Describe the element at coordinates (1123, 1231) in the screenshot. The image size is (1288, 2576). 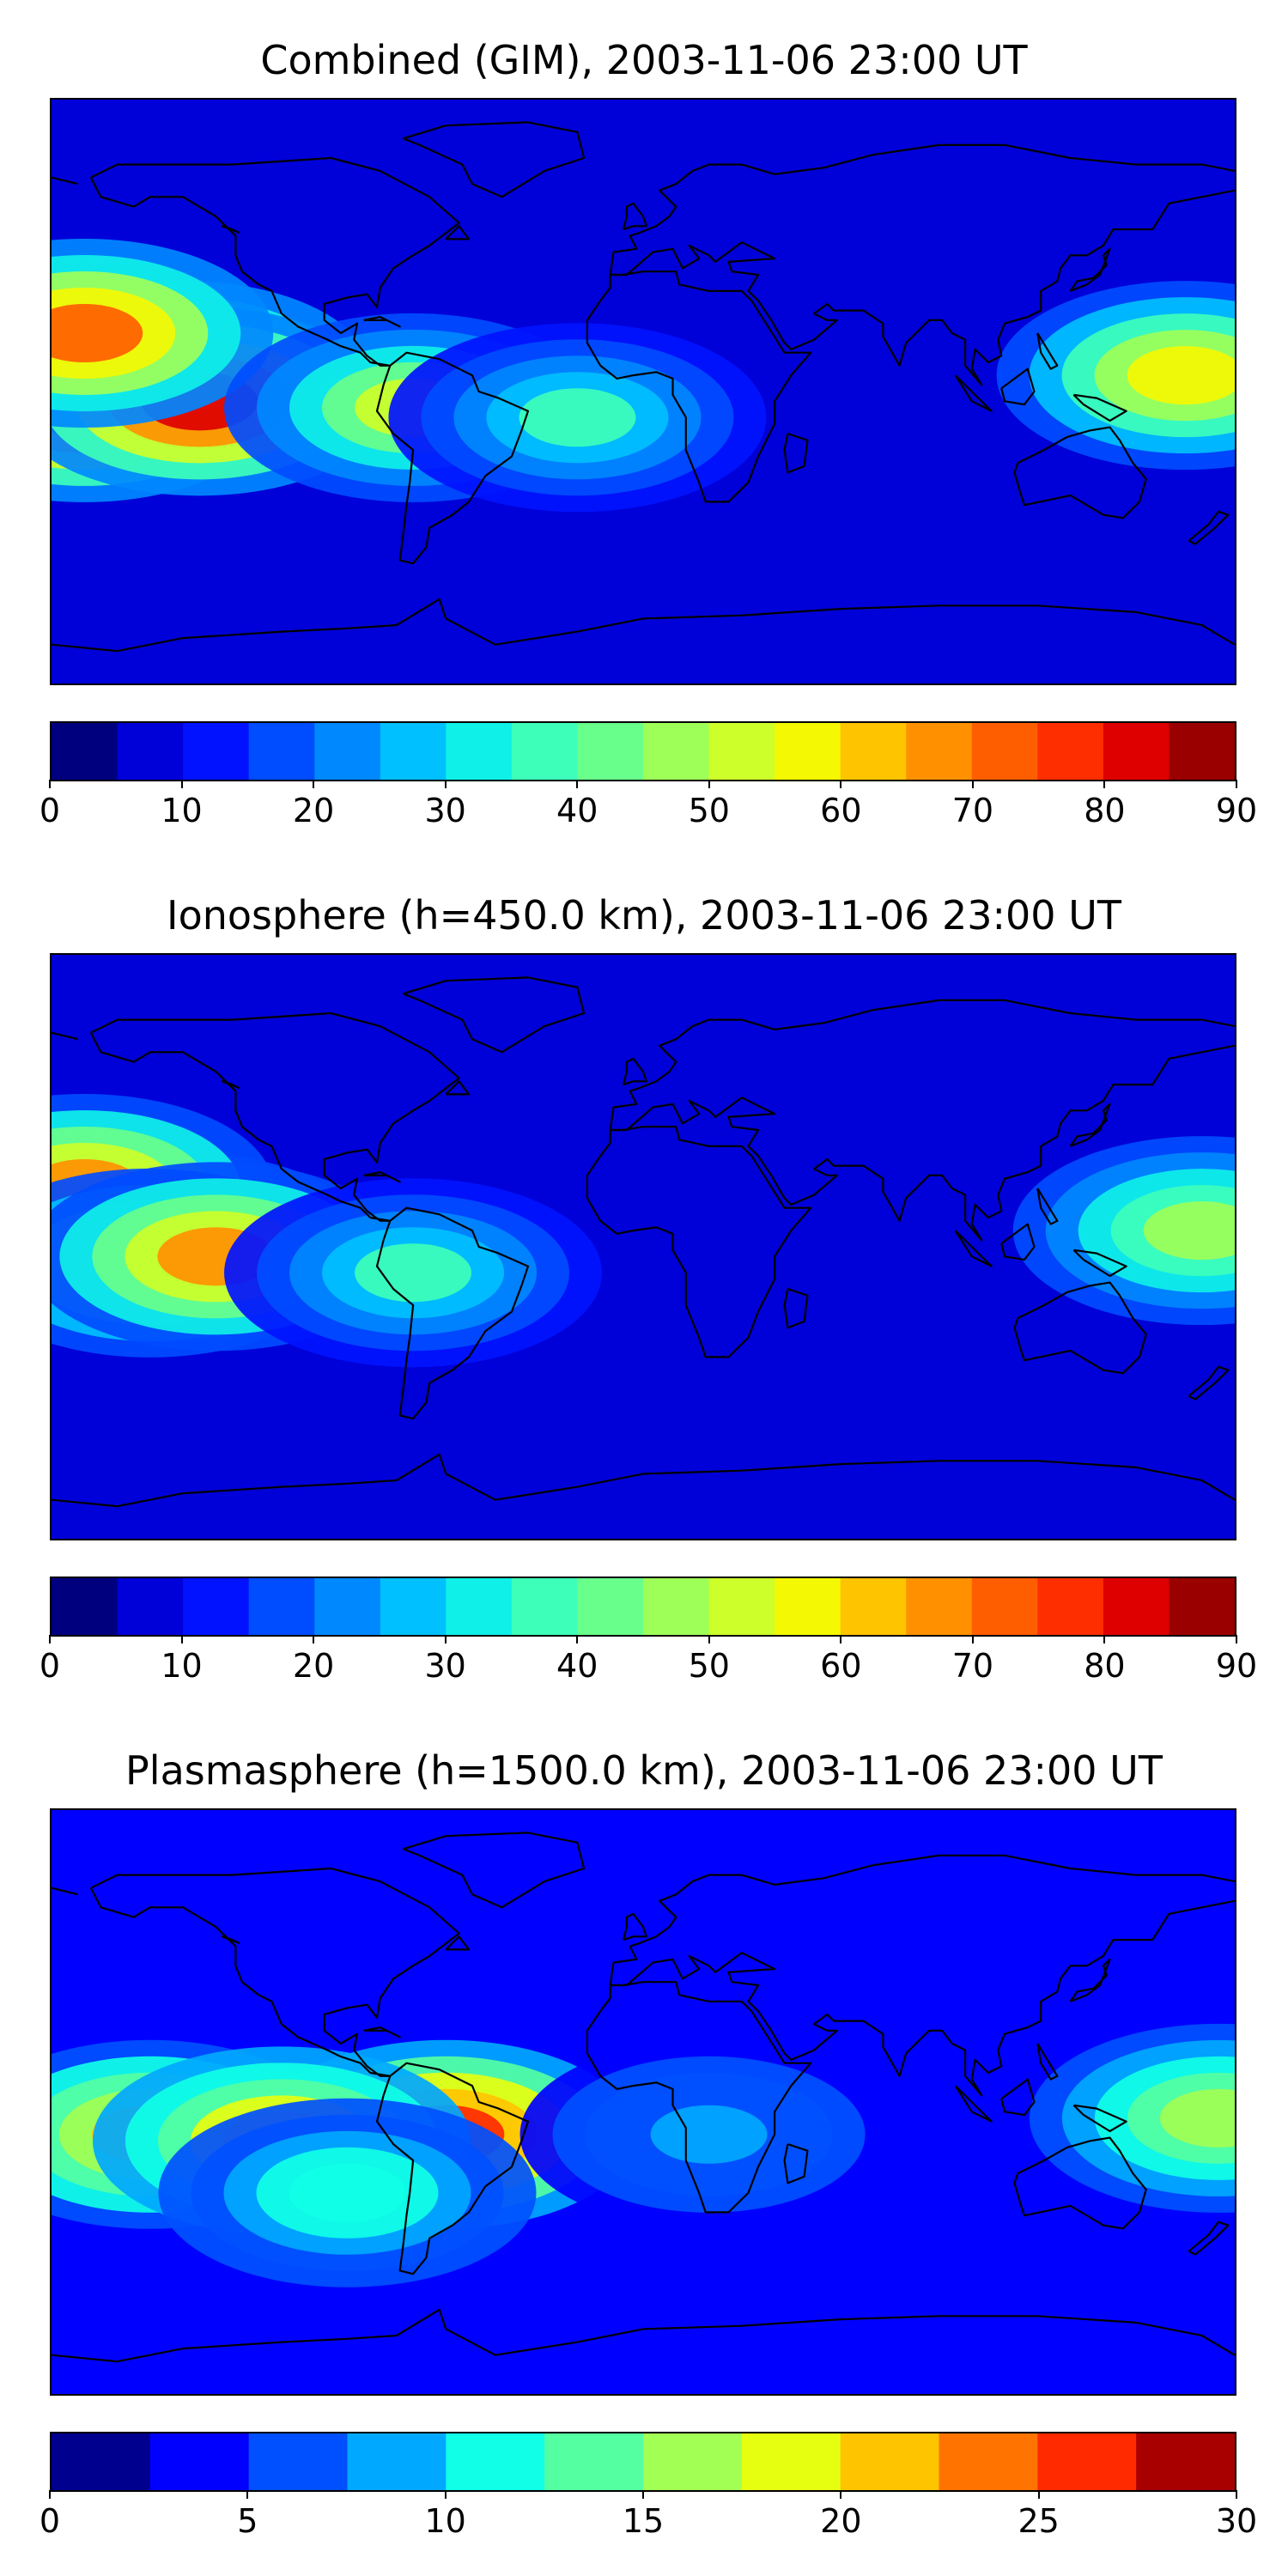
I see `contour-indo-pacific` at that location.